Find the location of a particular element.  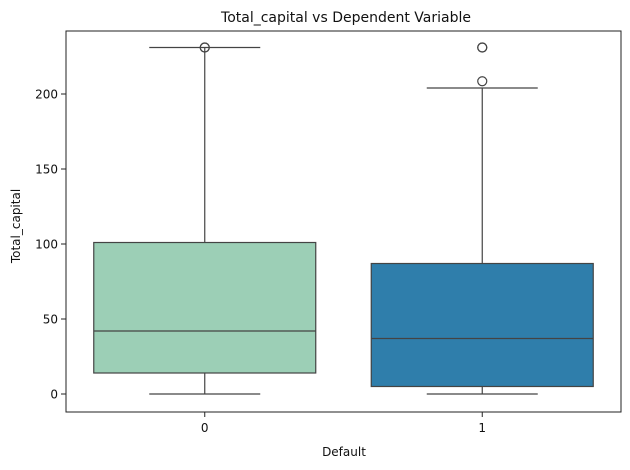

y-axis-label: Total_capital is located at coordinates (16, 226).